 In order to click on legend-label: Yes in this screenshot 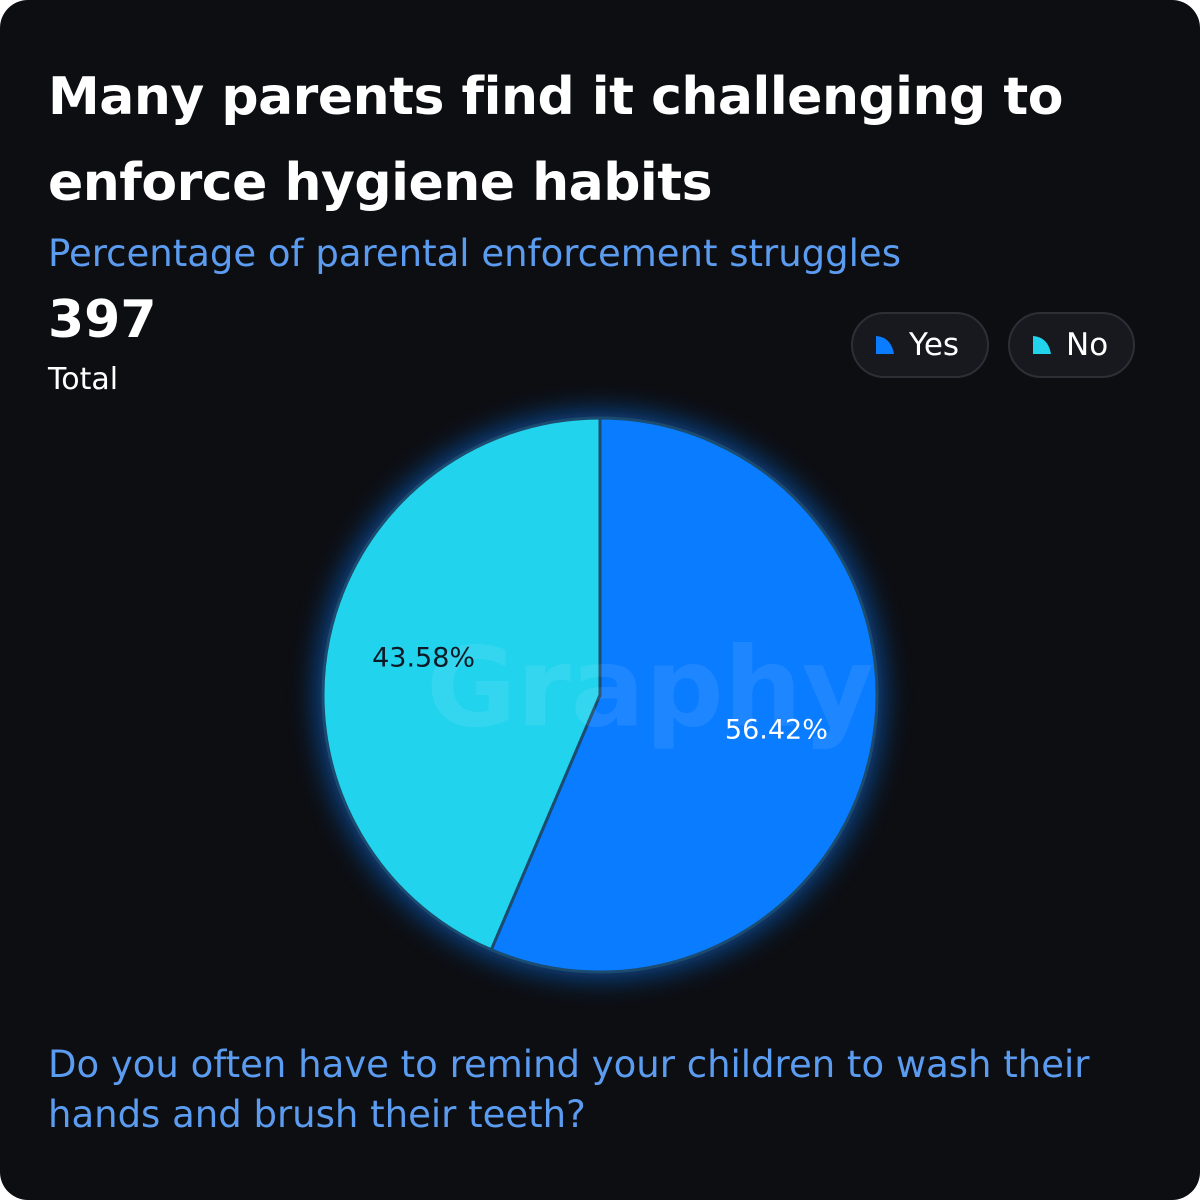, I will do `click(934, 345)`.